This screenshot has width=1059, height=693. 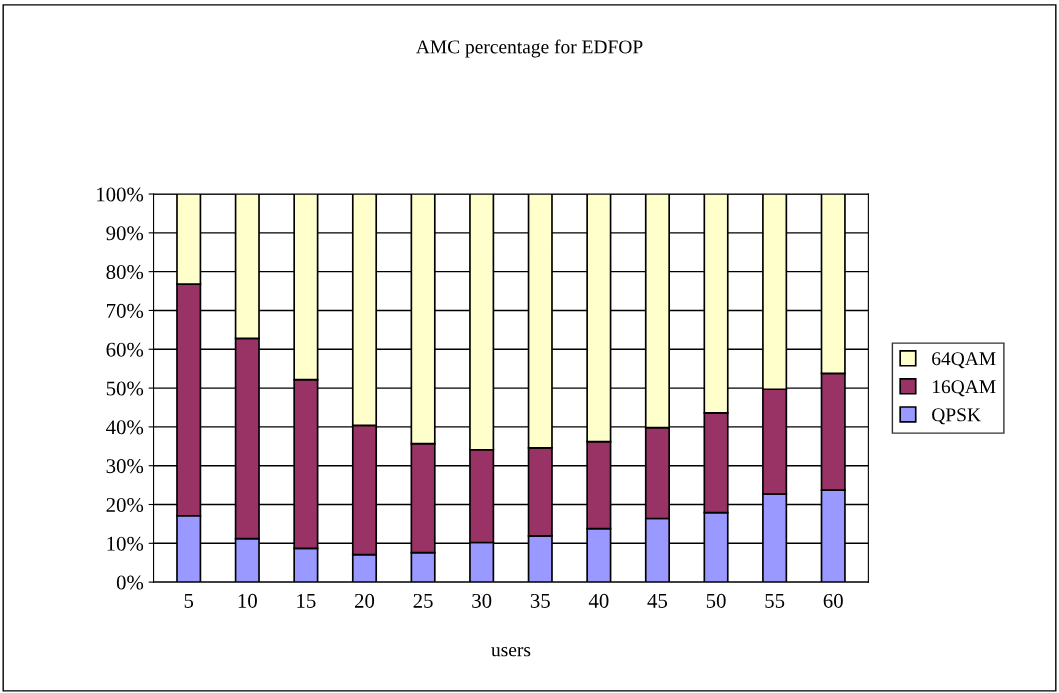 What do you see at coordinates (125, 272) in the screenshot?
I see `y-tick-label: 80%` at bounding box center [125, 272].